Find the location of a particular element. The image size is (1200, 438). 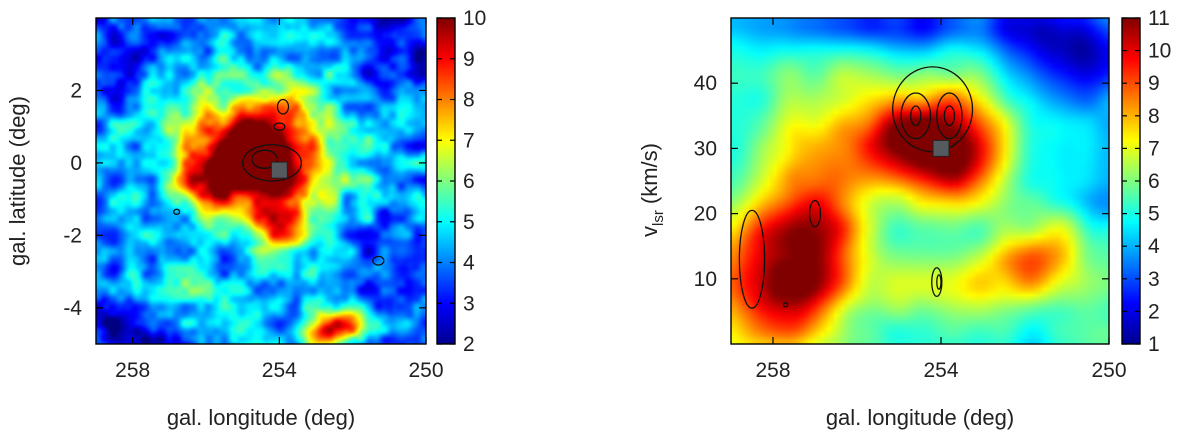

y-tick-label: 10 is located at coordinates (705, 279).